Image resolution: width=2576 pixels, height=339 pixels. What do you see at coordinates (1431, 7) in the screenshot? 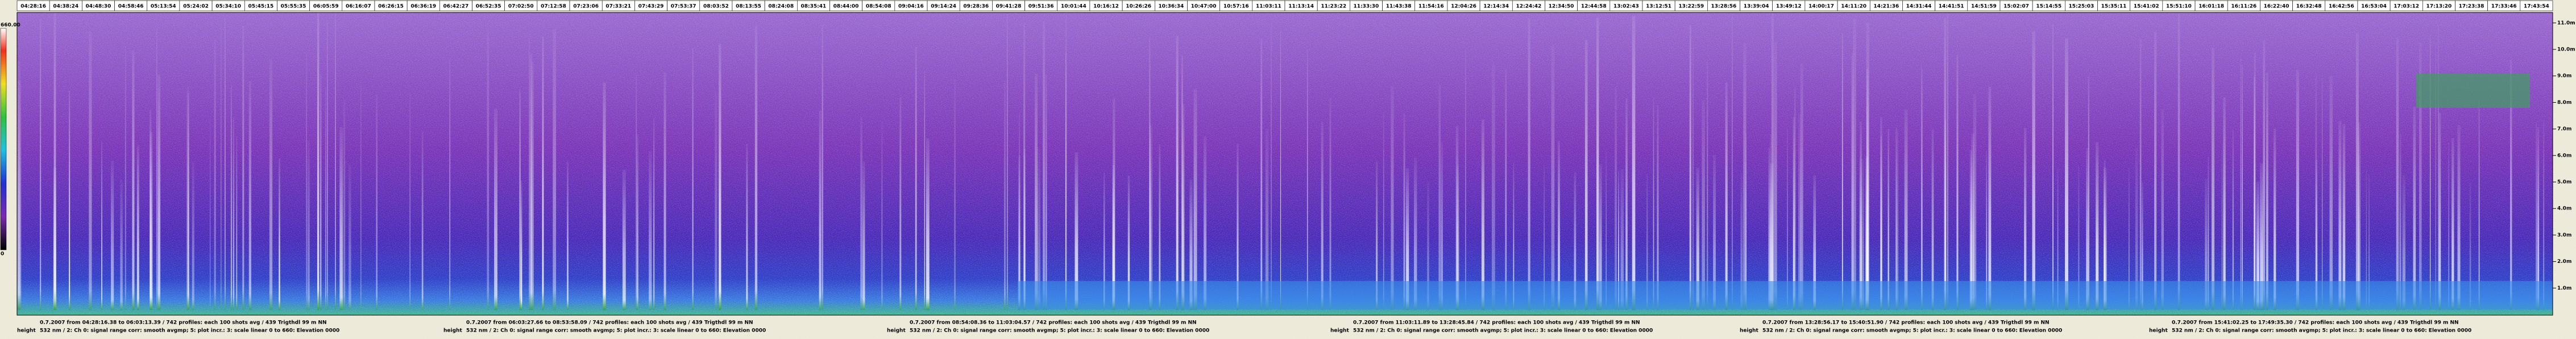
I see `time-label: 11:54:16` at bounding box center [1431, 7].